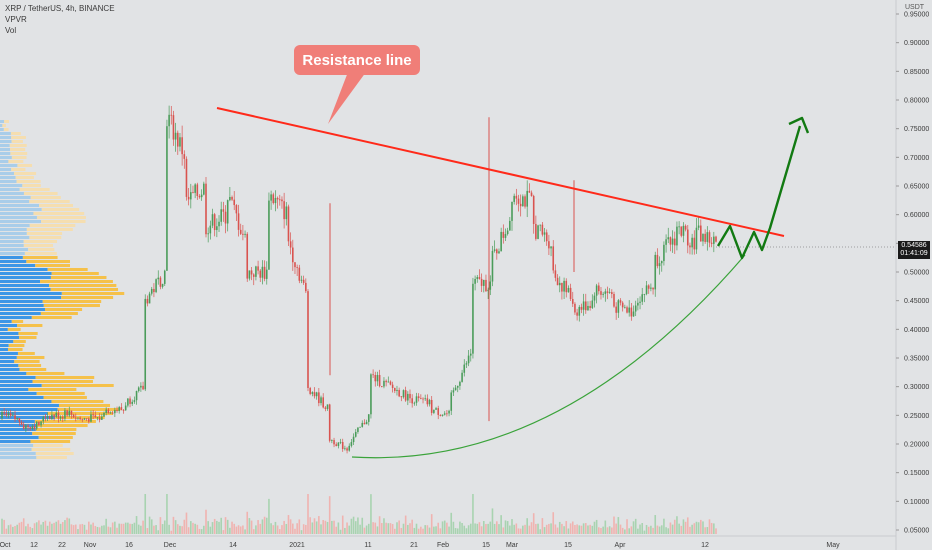 The width and height of the screenshot is (932, 550). I want to click on y-tick-label: 0.45000, so click(916, 301).